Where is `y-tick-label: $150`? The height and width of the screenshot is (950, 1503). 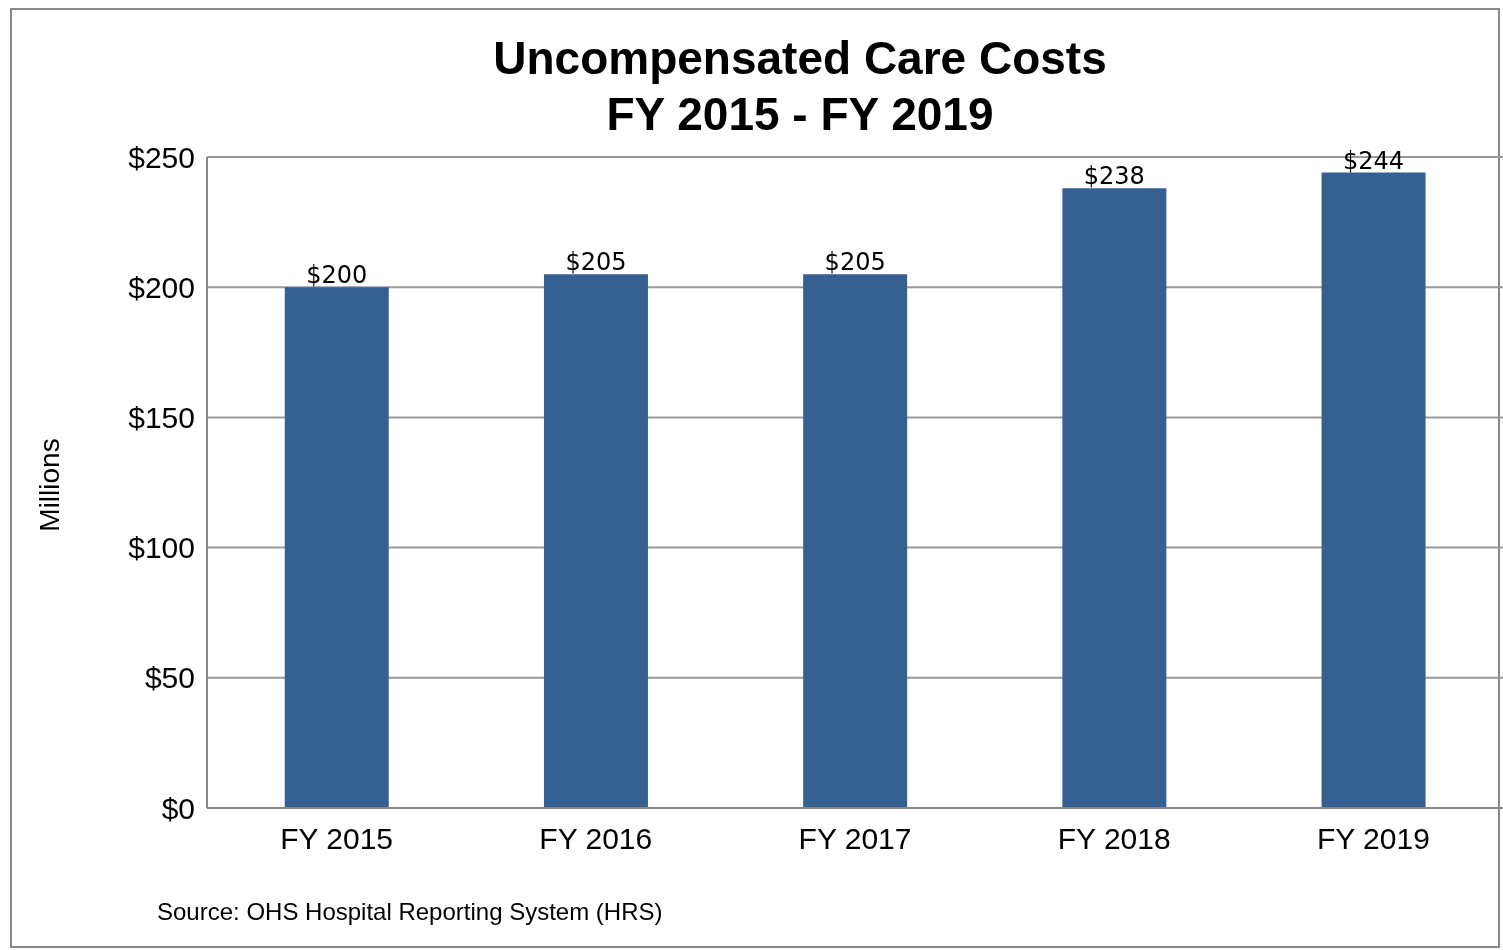
y-tick-label: $150 is located at coordinates (161, 418).